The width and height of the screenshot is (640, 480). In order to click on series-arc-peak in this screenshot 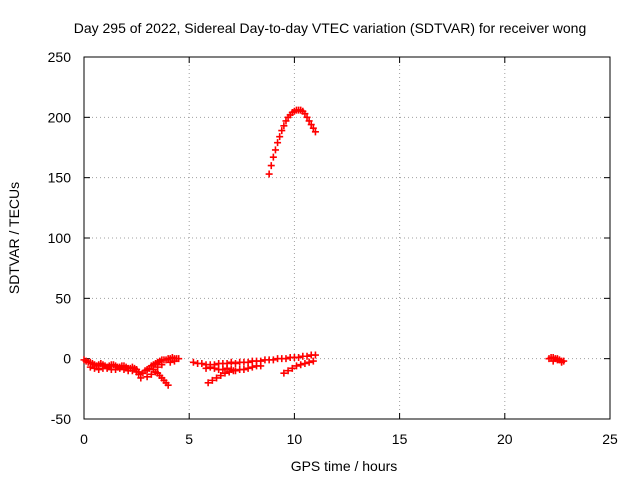, I will do `click(292, 142)`.